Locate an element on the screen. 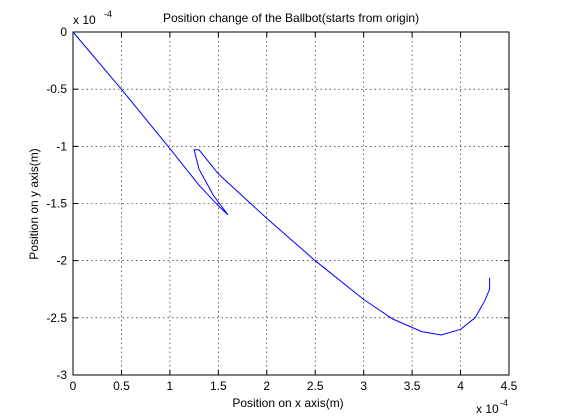 The height and width of the screenshot is (420, 561). y-scale-exponent: -4 is located at coordinates (108, 14).